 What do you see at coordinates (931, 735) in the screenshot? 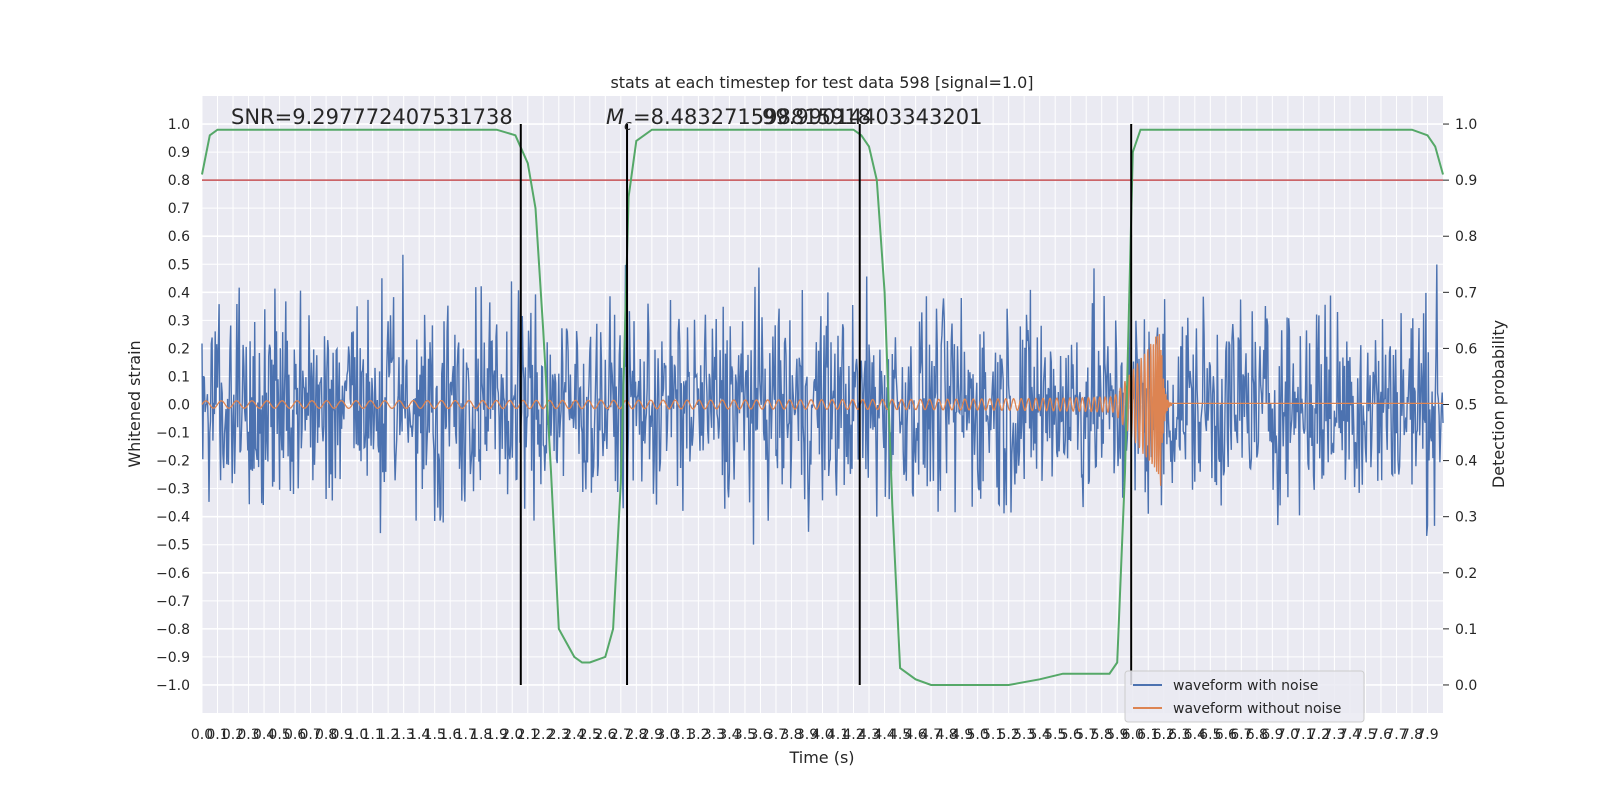
I see `x-tick-label: 4.7` at bounding box center [931, 735].